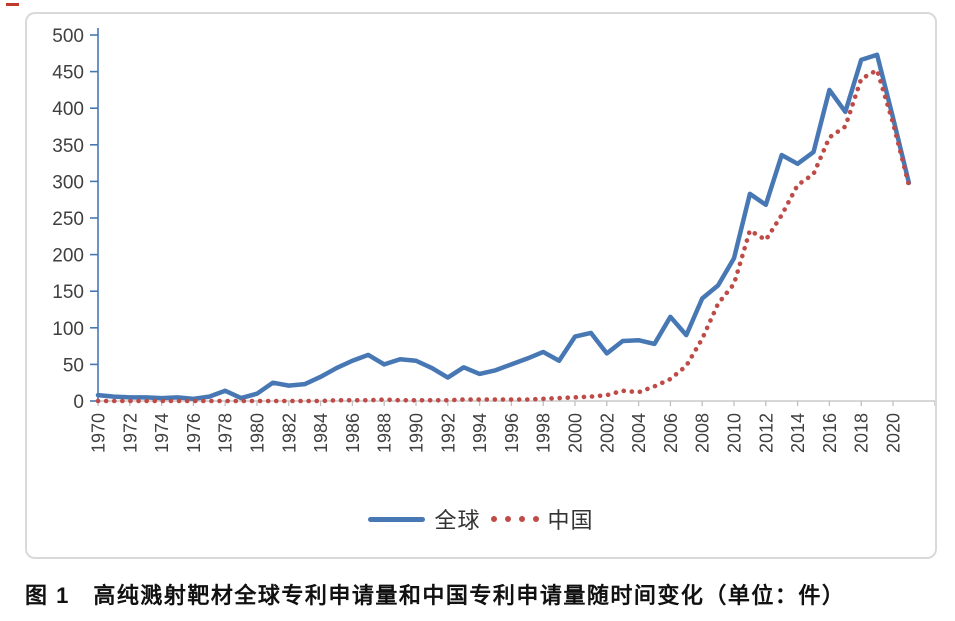 This screenshot has width=955, height=621. I want to click on svg-text: 1982, so click(289, 433).